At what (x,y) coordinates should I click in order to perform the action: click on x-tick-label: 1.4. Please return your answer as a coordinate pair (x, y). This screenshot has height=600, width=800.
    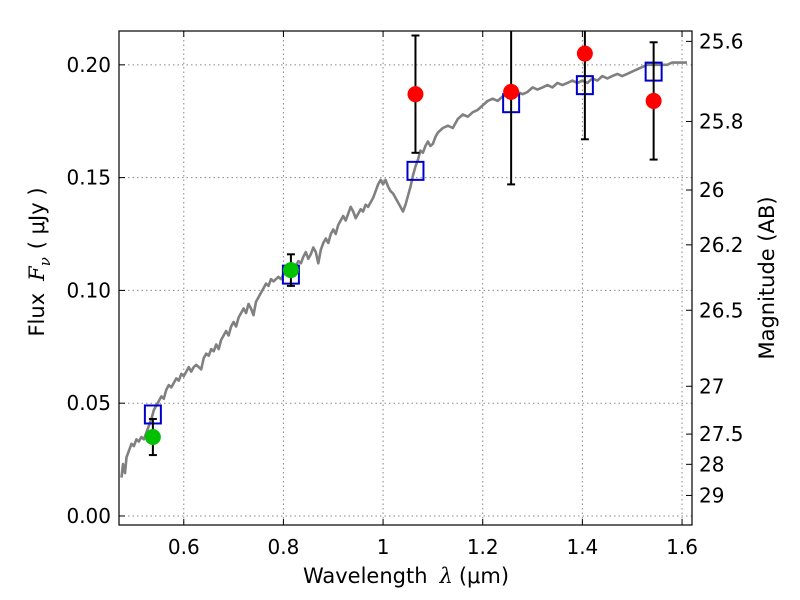
    Looking at the image, I should click on (582, 547).